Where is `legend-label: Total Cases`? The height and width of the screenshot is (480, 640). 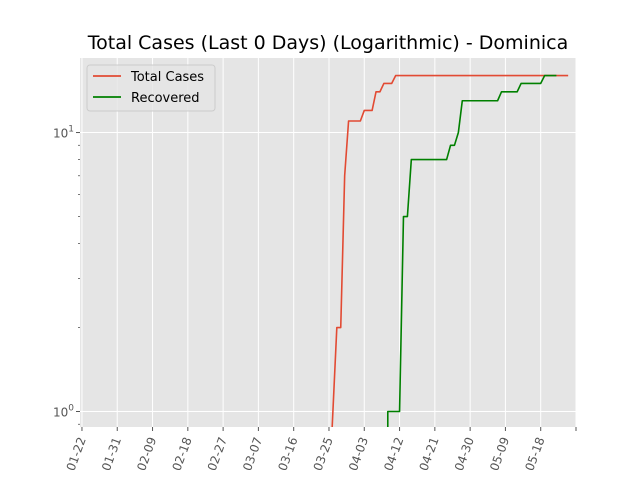 legend-label: Total Cases is located at coordinates (167, 77).